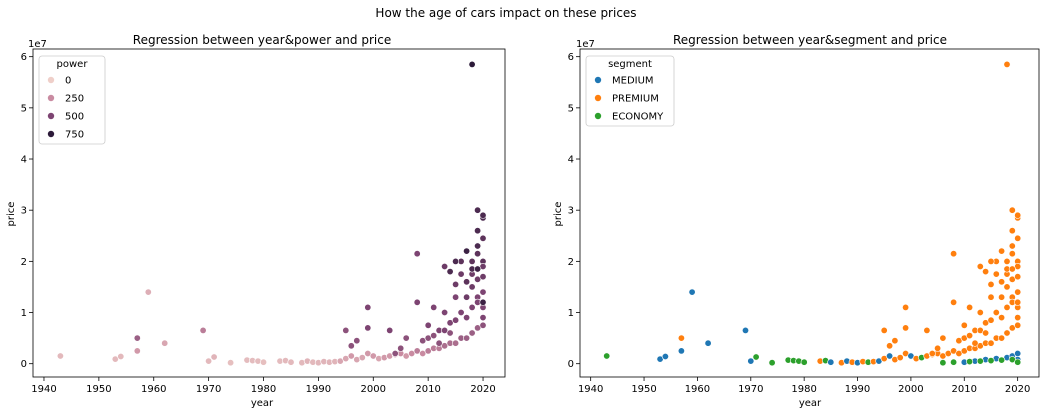  Describe the element at coordinates (585, 44) in the screenshot. I see `y-scale-label: 1e7` at that location.